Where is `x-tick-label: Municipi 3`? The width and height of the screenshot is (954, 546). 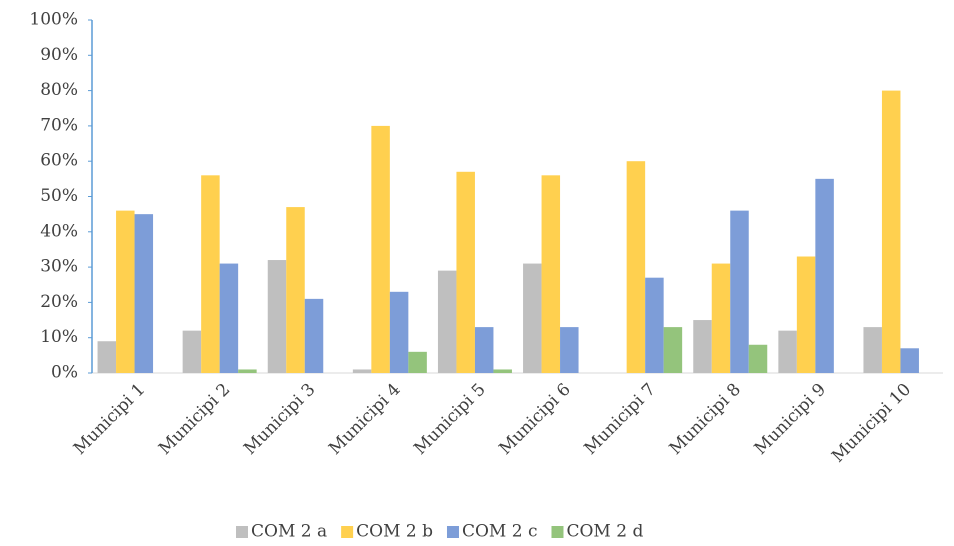
x-tick-label: Municipi 3 is located at coordinates (279, 419).